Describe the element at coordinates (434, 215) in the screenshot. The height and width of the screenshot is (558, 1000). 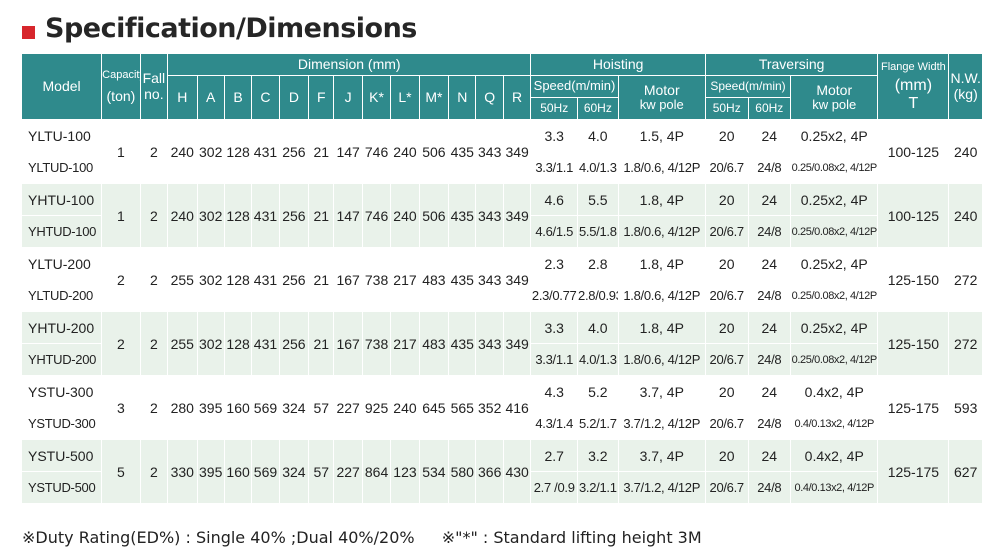
I see `dim-m-cell: 506` at that location.